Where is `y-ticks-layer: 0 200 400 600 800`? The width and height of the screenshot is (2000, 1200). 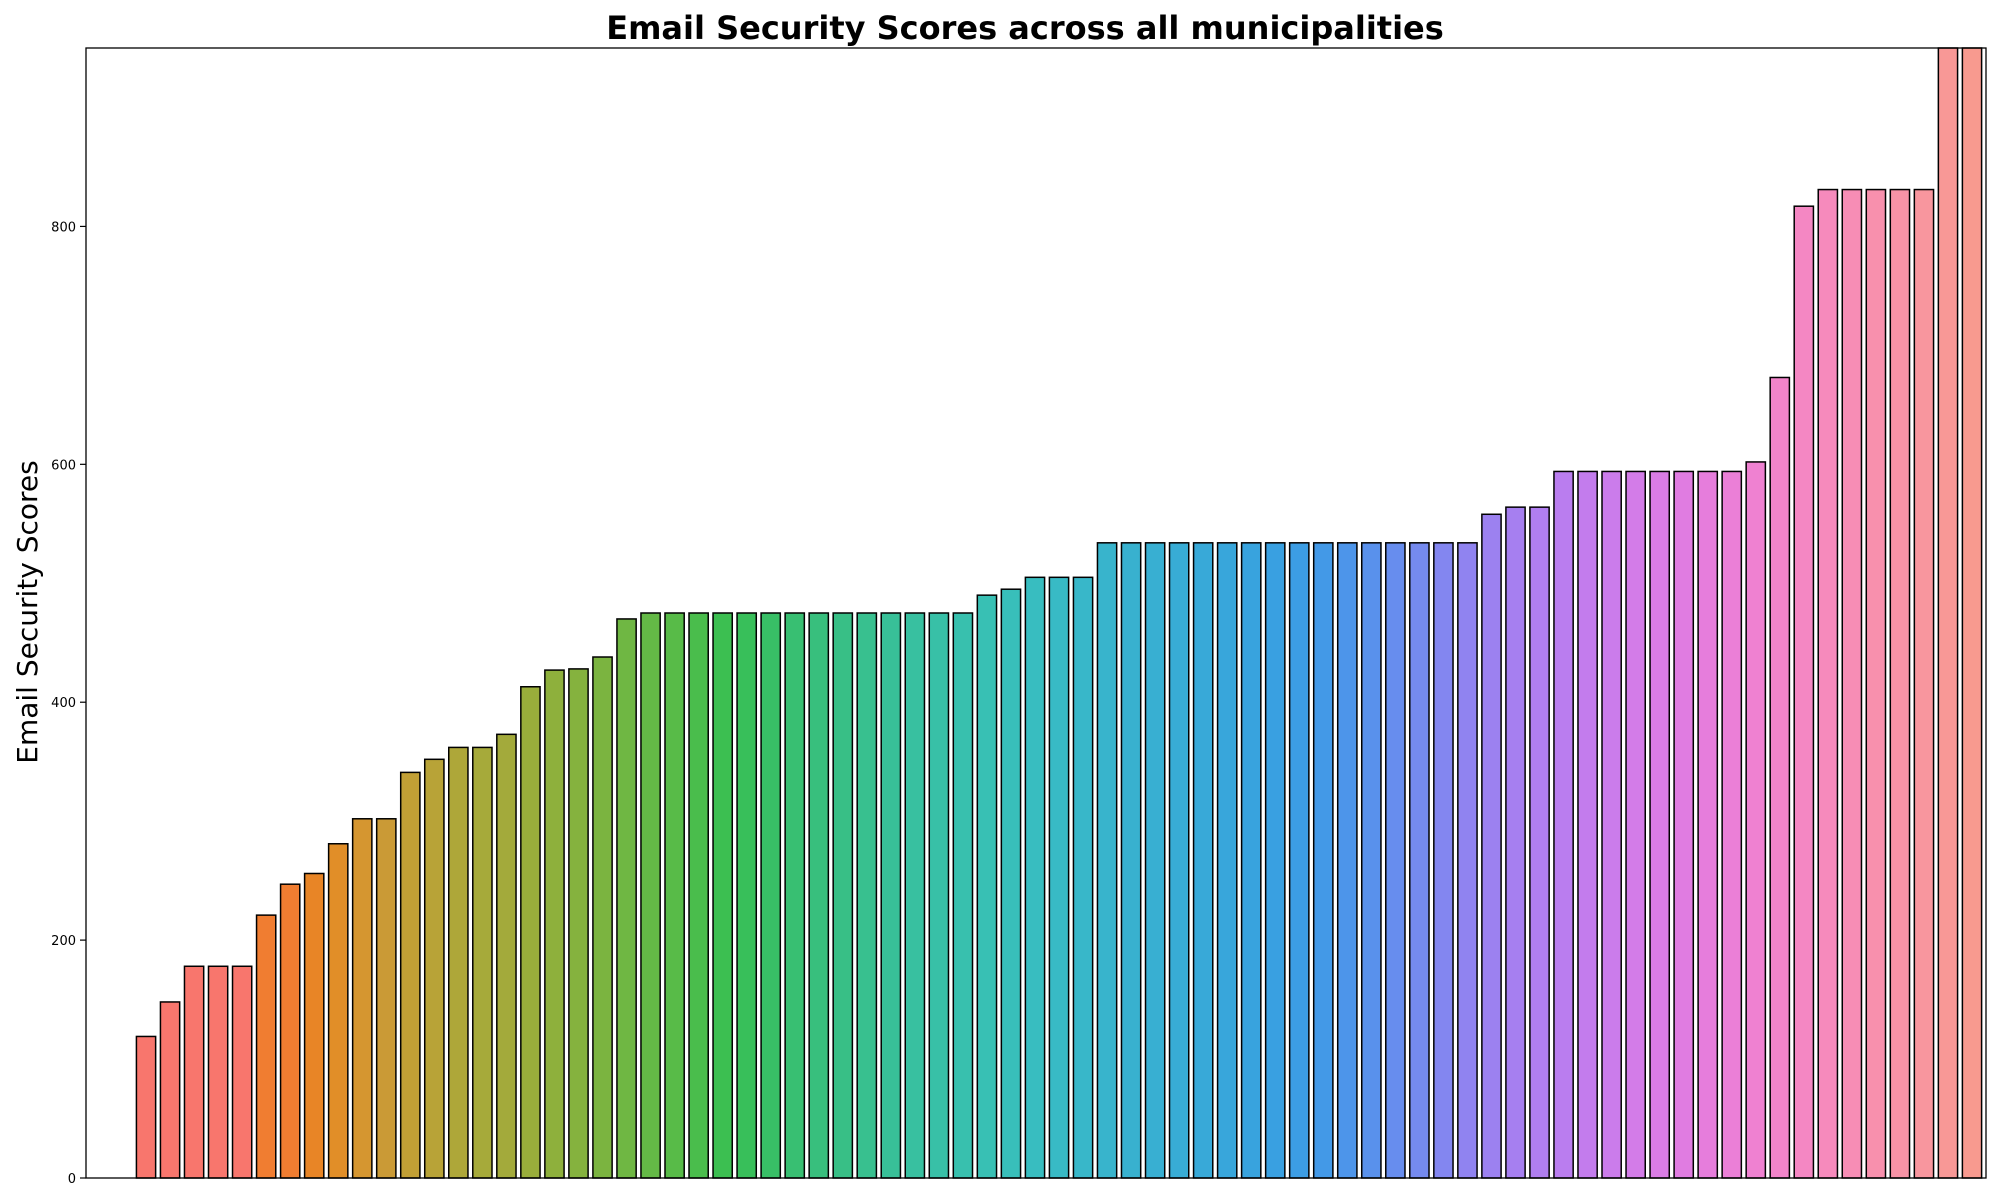 y-ticks-layer: 0 200 400 600 800 is located at coordinates (68, 703).